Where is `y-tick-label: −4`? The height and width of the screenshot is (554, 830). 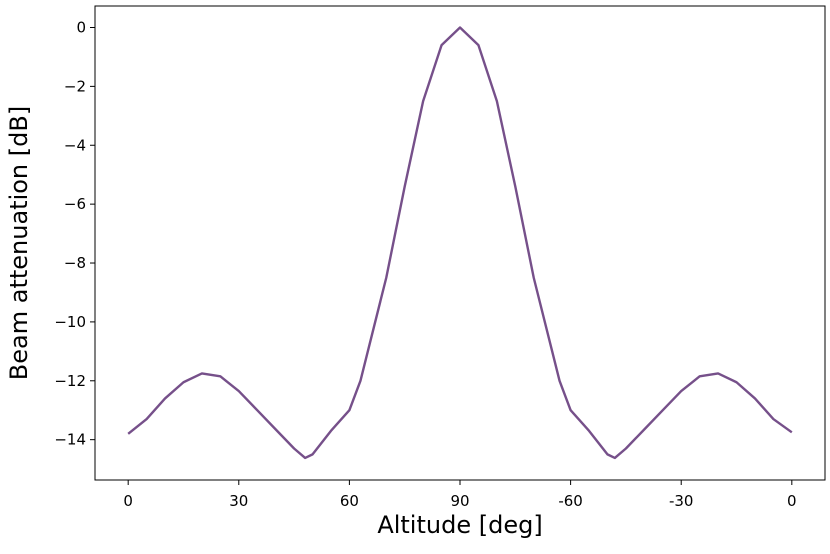 y-tick-label: −4 is located at coordinates (75, 145).